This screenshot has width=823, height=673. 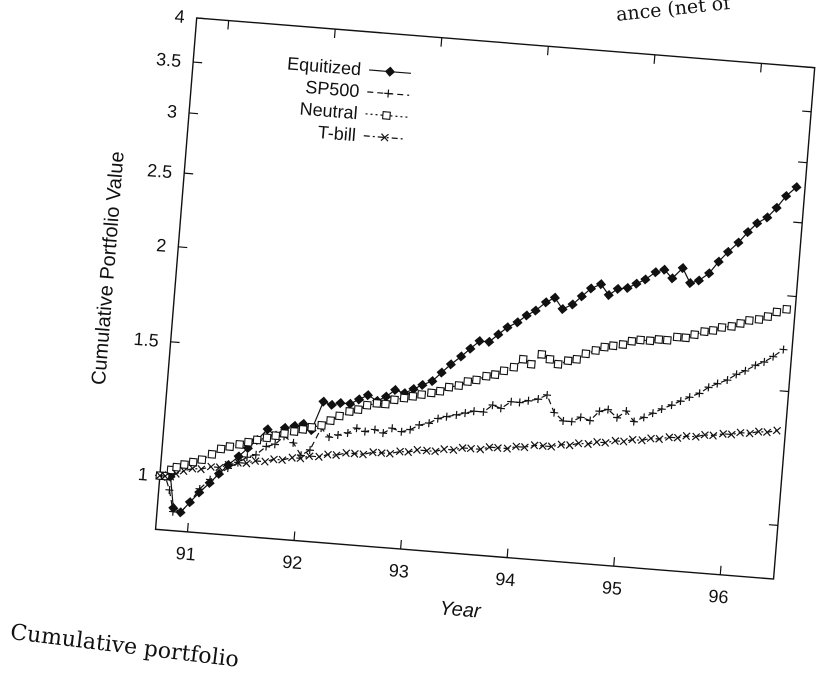 I want to click on x-axis-title: Year, so click(x=461, y=609).